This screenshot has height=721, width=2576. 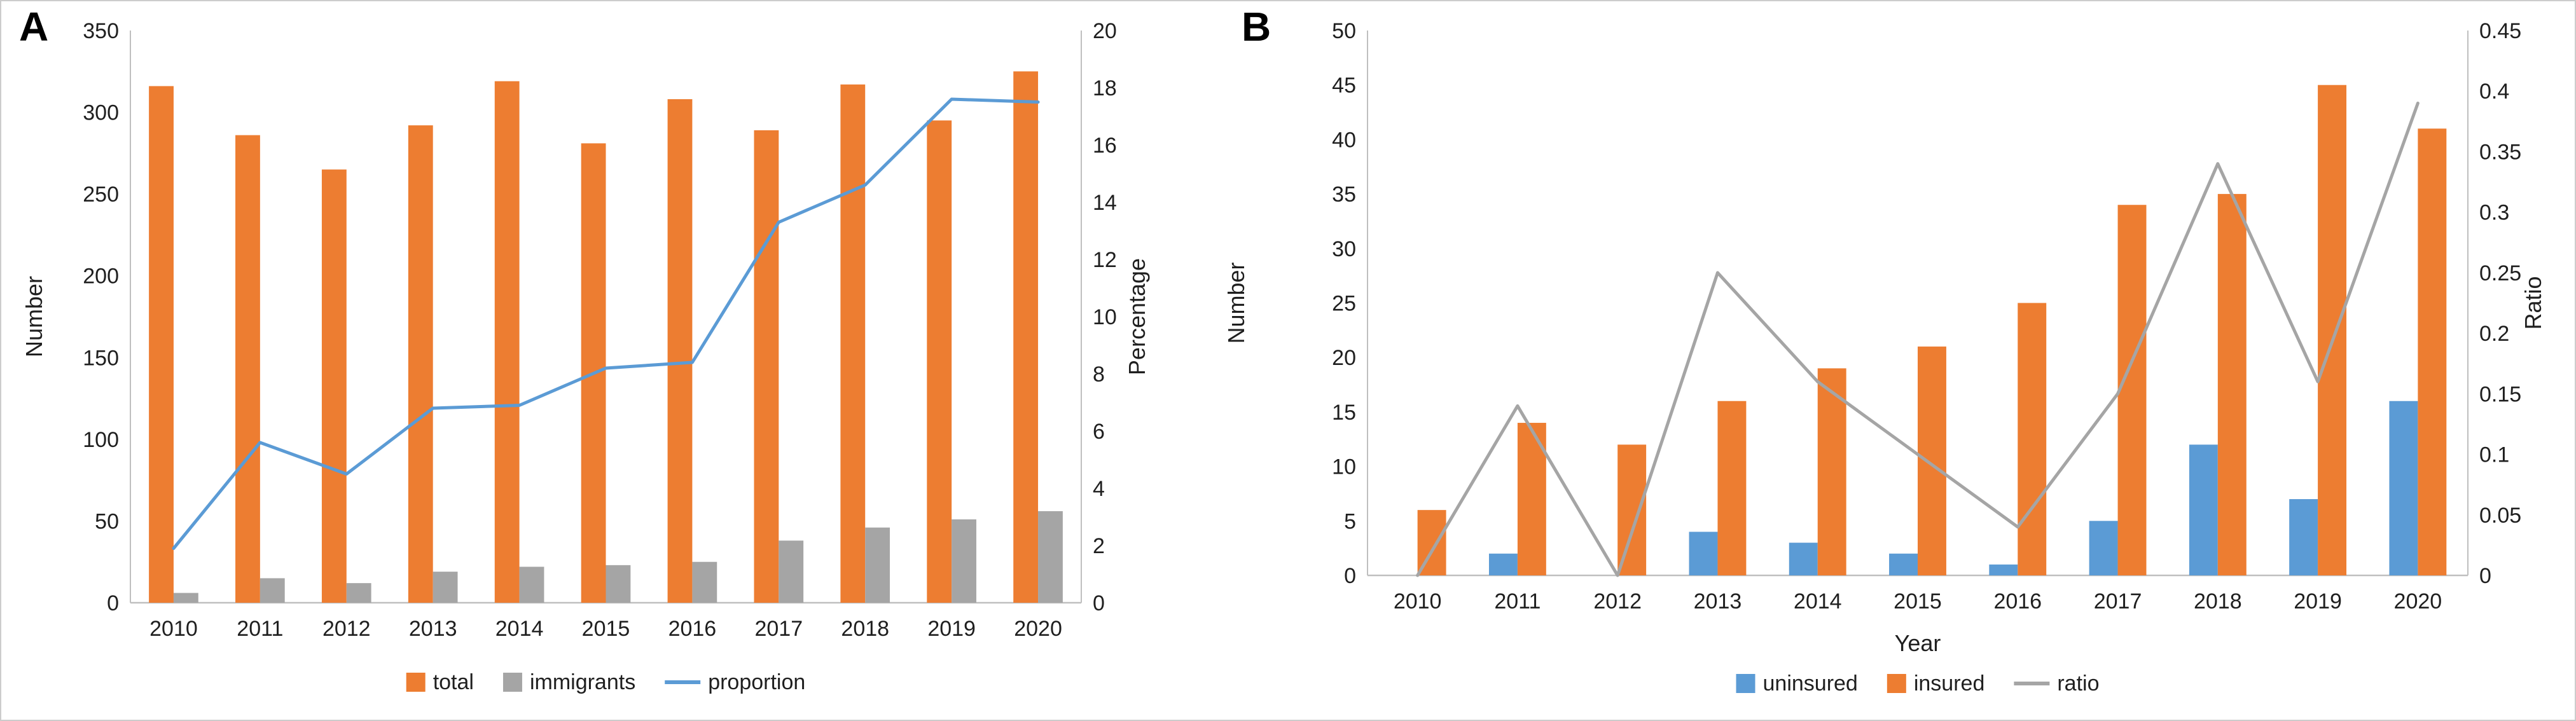 I want to click on legend-item-ratio: ratio, so click(x=2057, y=684).